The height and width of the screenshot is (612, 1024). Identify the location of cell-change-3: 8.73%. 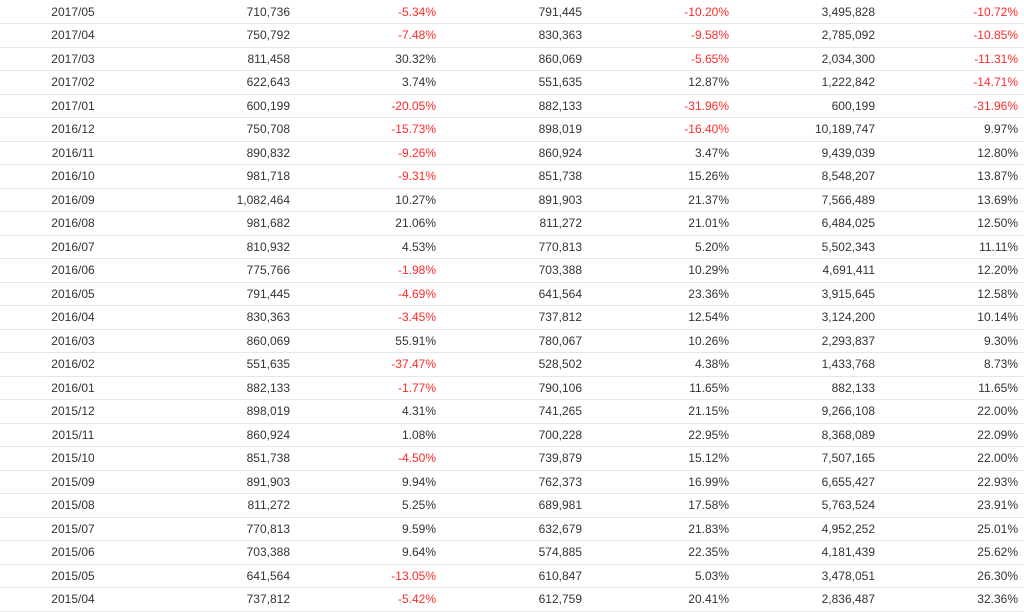
(952, 364).